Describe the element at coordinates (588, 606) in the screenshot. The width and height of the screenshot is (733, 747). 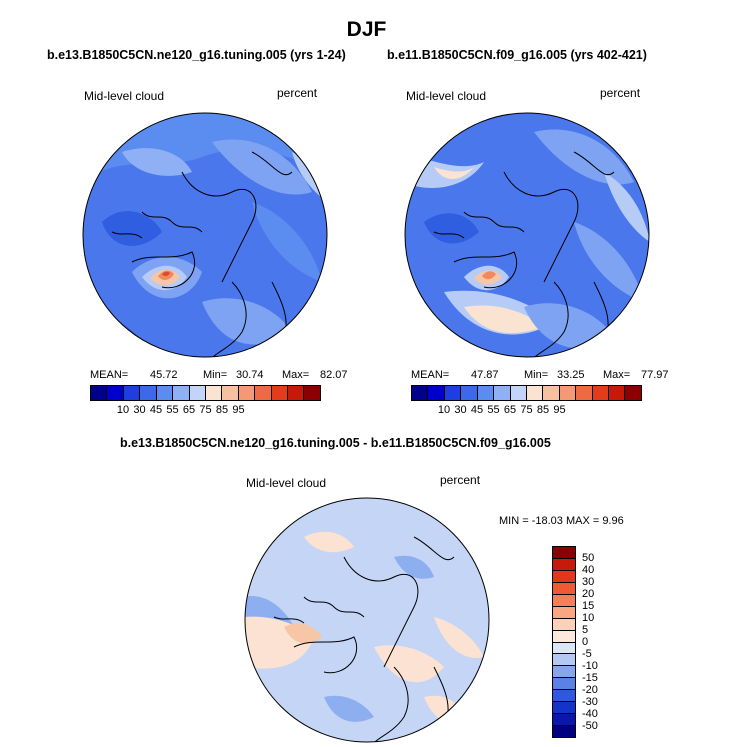
I see `diff-colorbar-tick-label: 15` at that location.